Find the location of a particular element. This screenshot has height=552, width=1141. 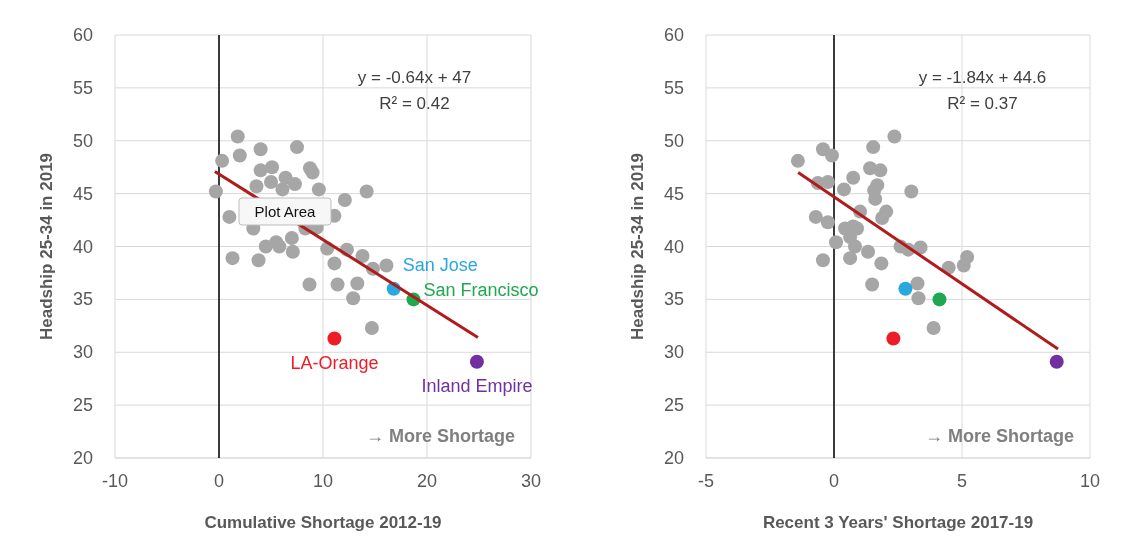

series-label: San Francisco is located at coordinates (481, 290).